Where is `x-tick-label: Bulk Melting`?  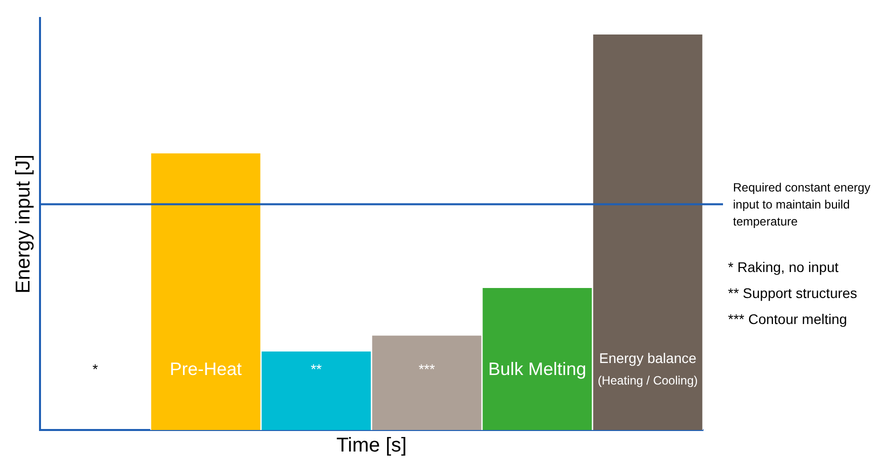 x-tick-label: Bulk Melting is located at coordinates (537, 368).